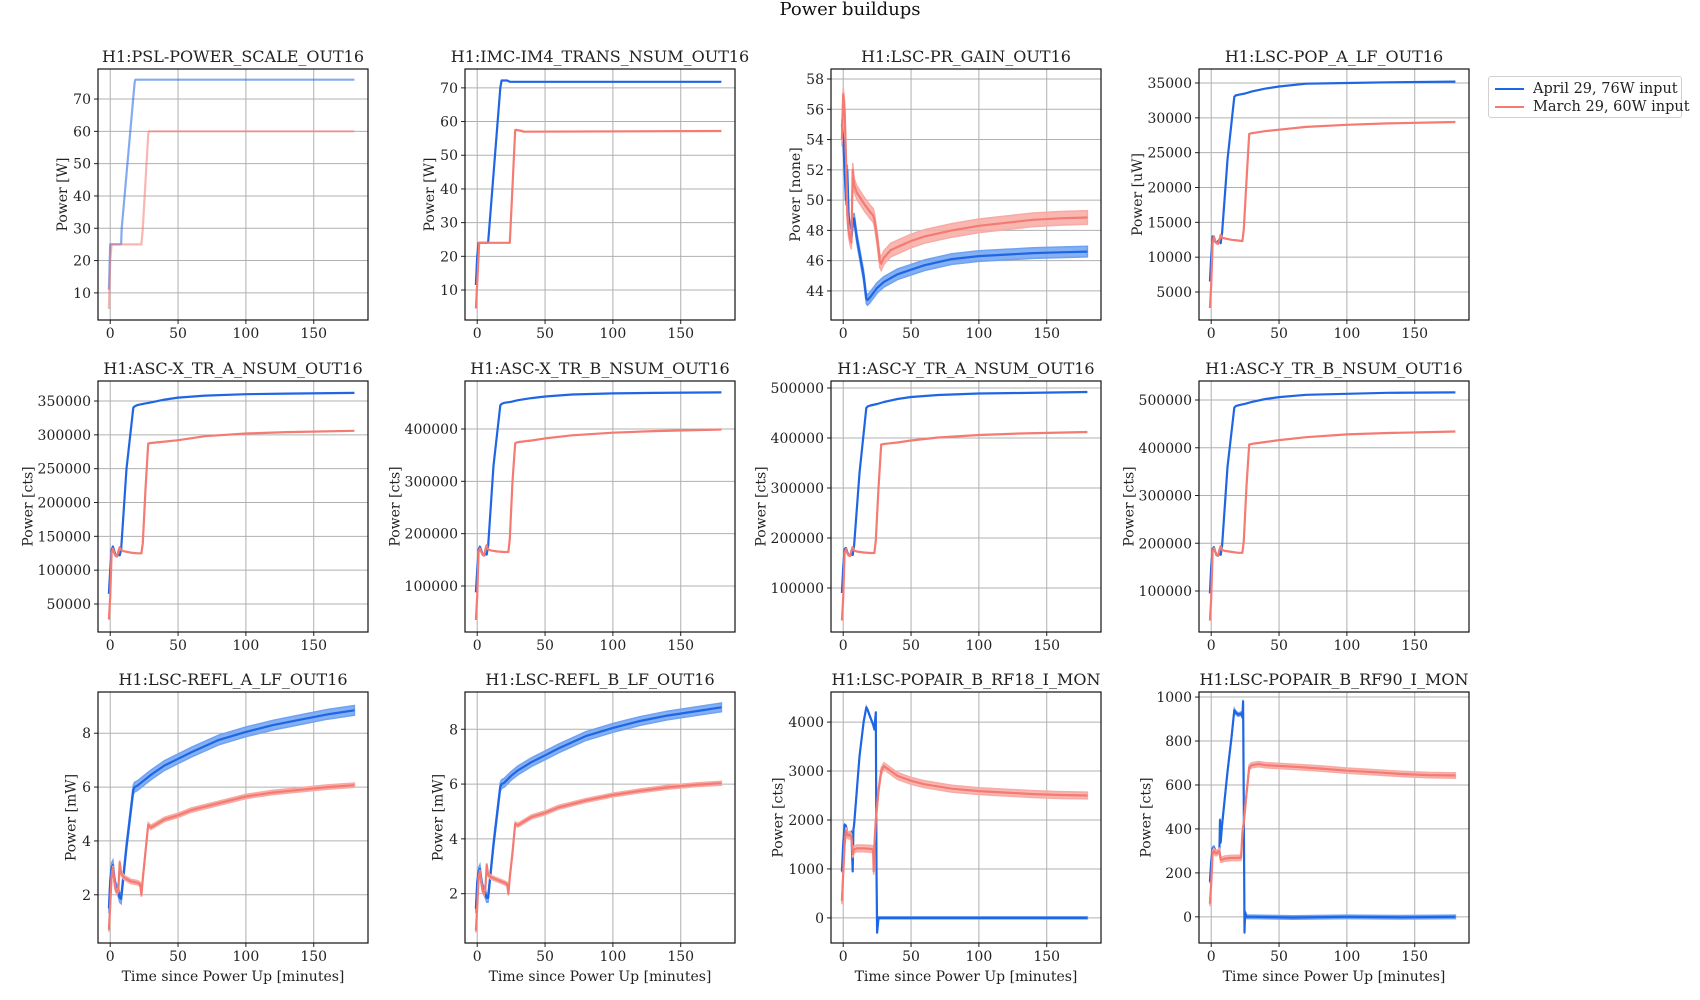  I want to click on subplot-title: H1:LSC-POPAIR_B_RF90_I_MON, so click(1334, 679).